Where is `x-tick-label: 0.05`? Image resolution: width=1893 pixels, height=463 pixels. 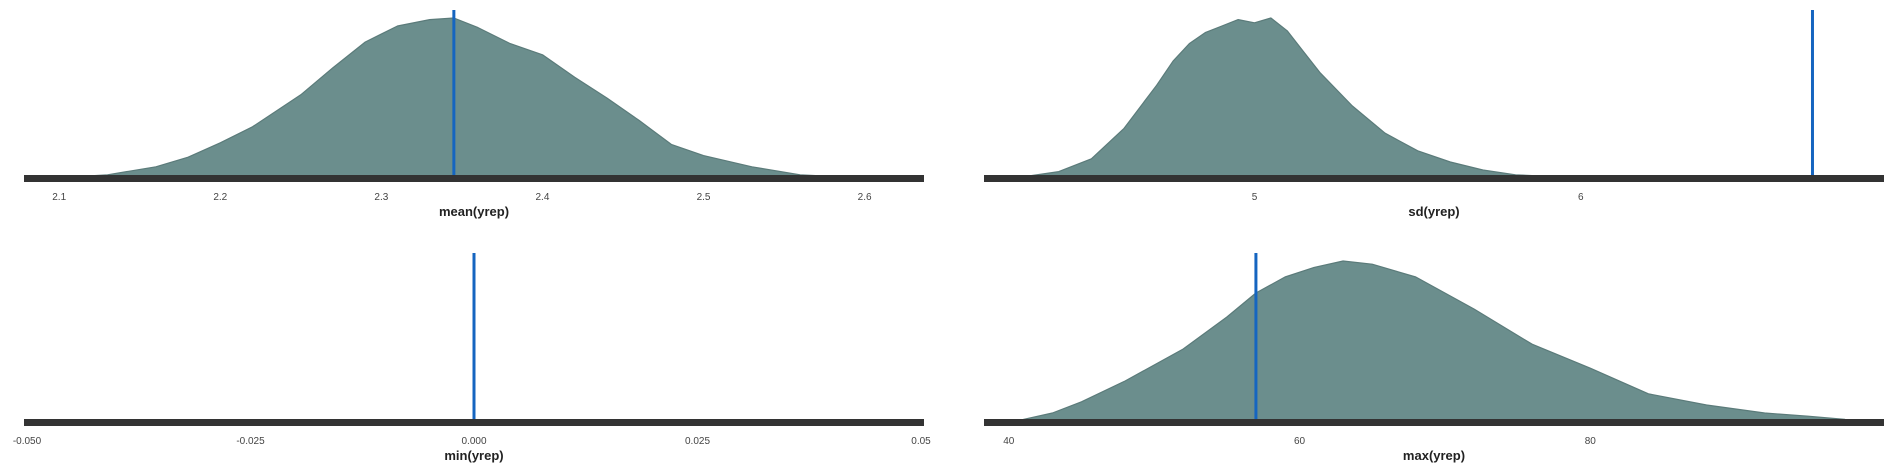 x-tick-label: 0.05 is located at coordinates (921, 441).